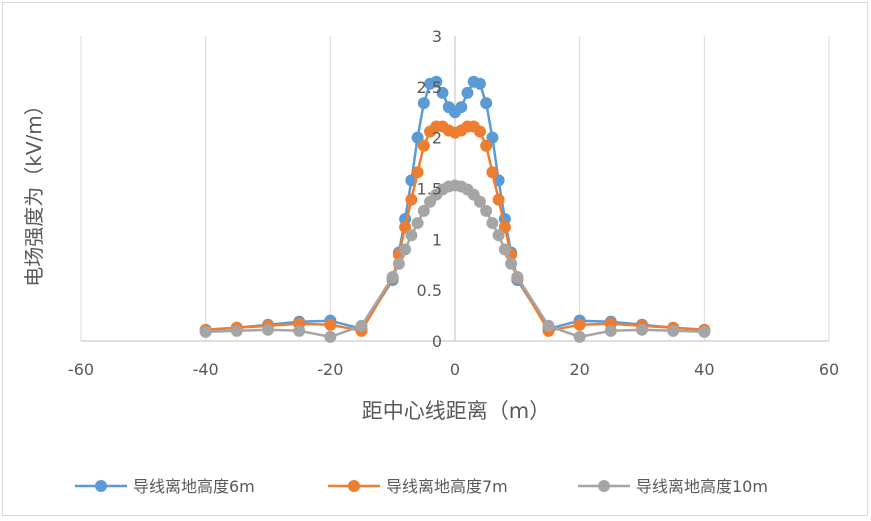 This screenshot has height=521, width=871. What do you see at coordinates (704, 369) in the screenshot?
I see `x-tick-label: 40` at bounding box center [704, 369].